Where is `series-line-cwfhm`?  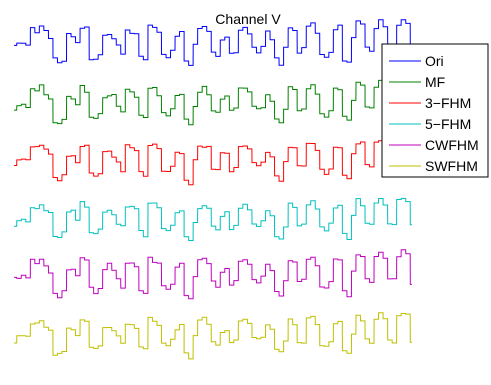 series-line-cwfhm is located at coordinates (213, 274).